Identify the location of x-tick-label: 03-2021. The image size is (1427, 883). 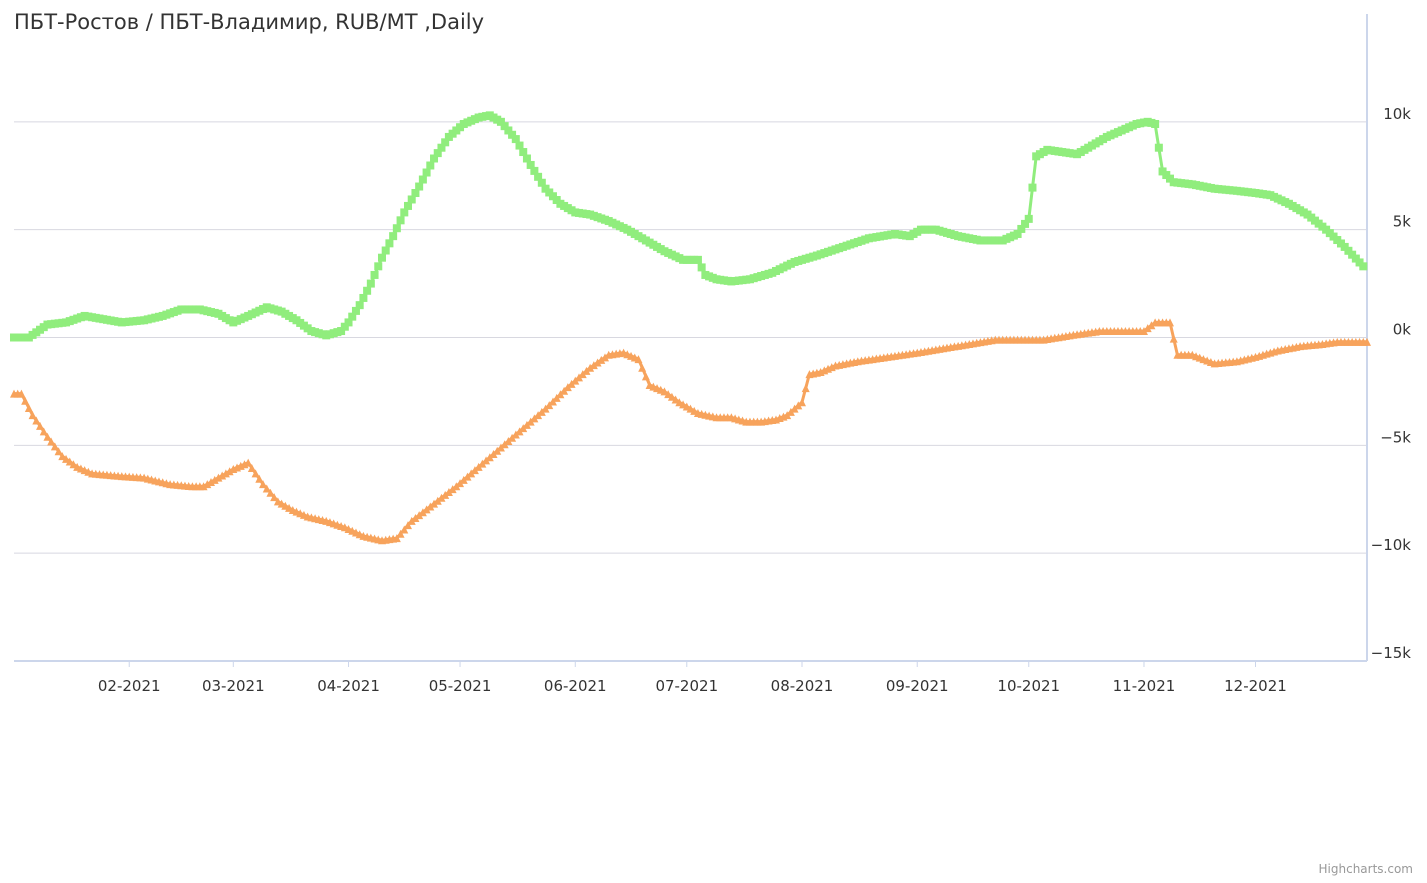
(233, 686).